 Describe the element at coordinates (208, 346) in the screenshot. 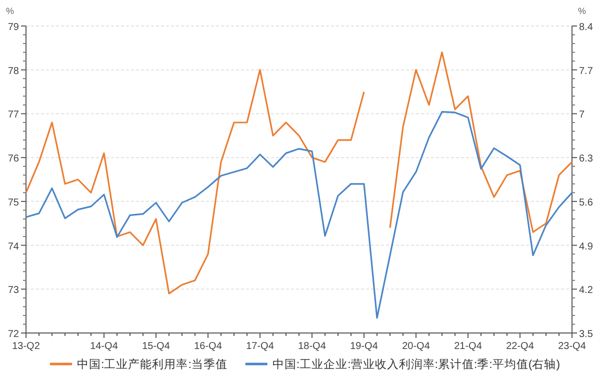

I see `x-tick-label: 16-Q4` at that location.